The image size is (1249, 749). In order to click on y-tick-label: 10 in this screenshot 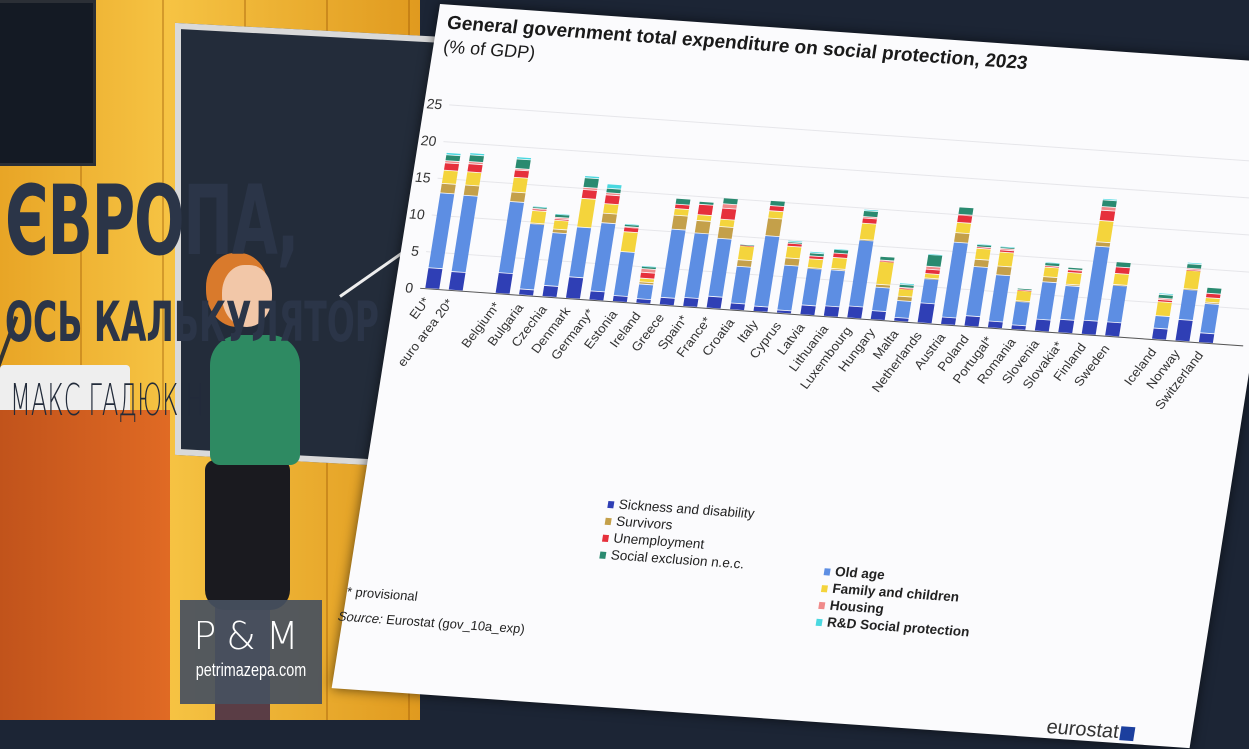, I will do `click(417, 213)`.